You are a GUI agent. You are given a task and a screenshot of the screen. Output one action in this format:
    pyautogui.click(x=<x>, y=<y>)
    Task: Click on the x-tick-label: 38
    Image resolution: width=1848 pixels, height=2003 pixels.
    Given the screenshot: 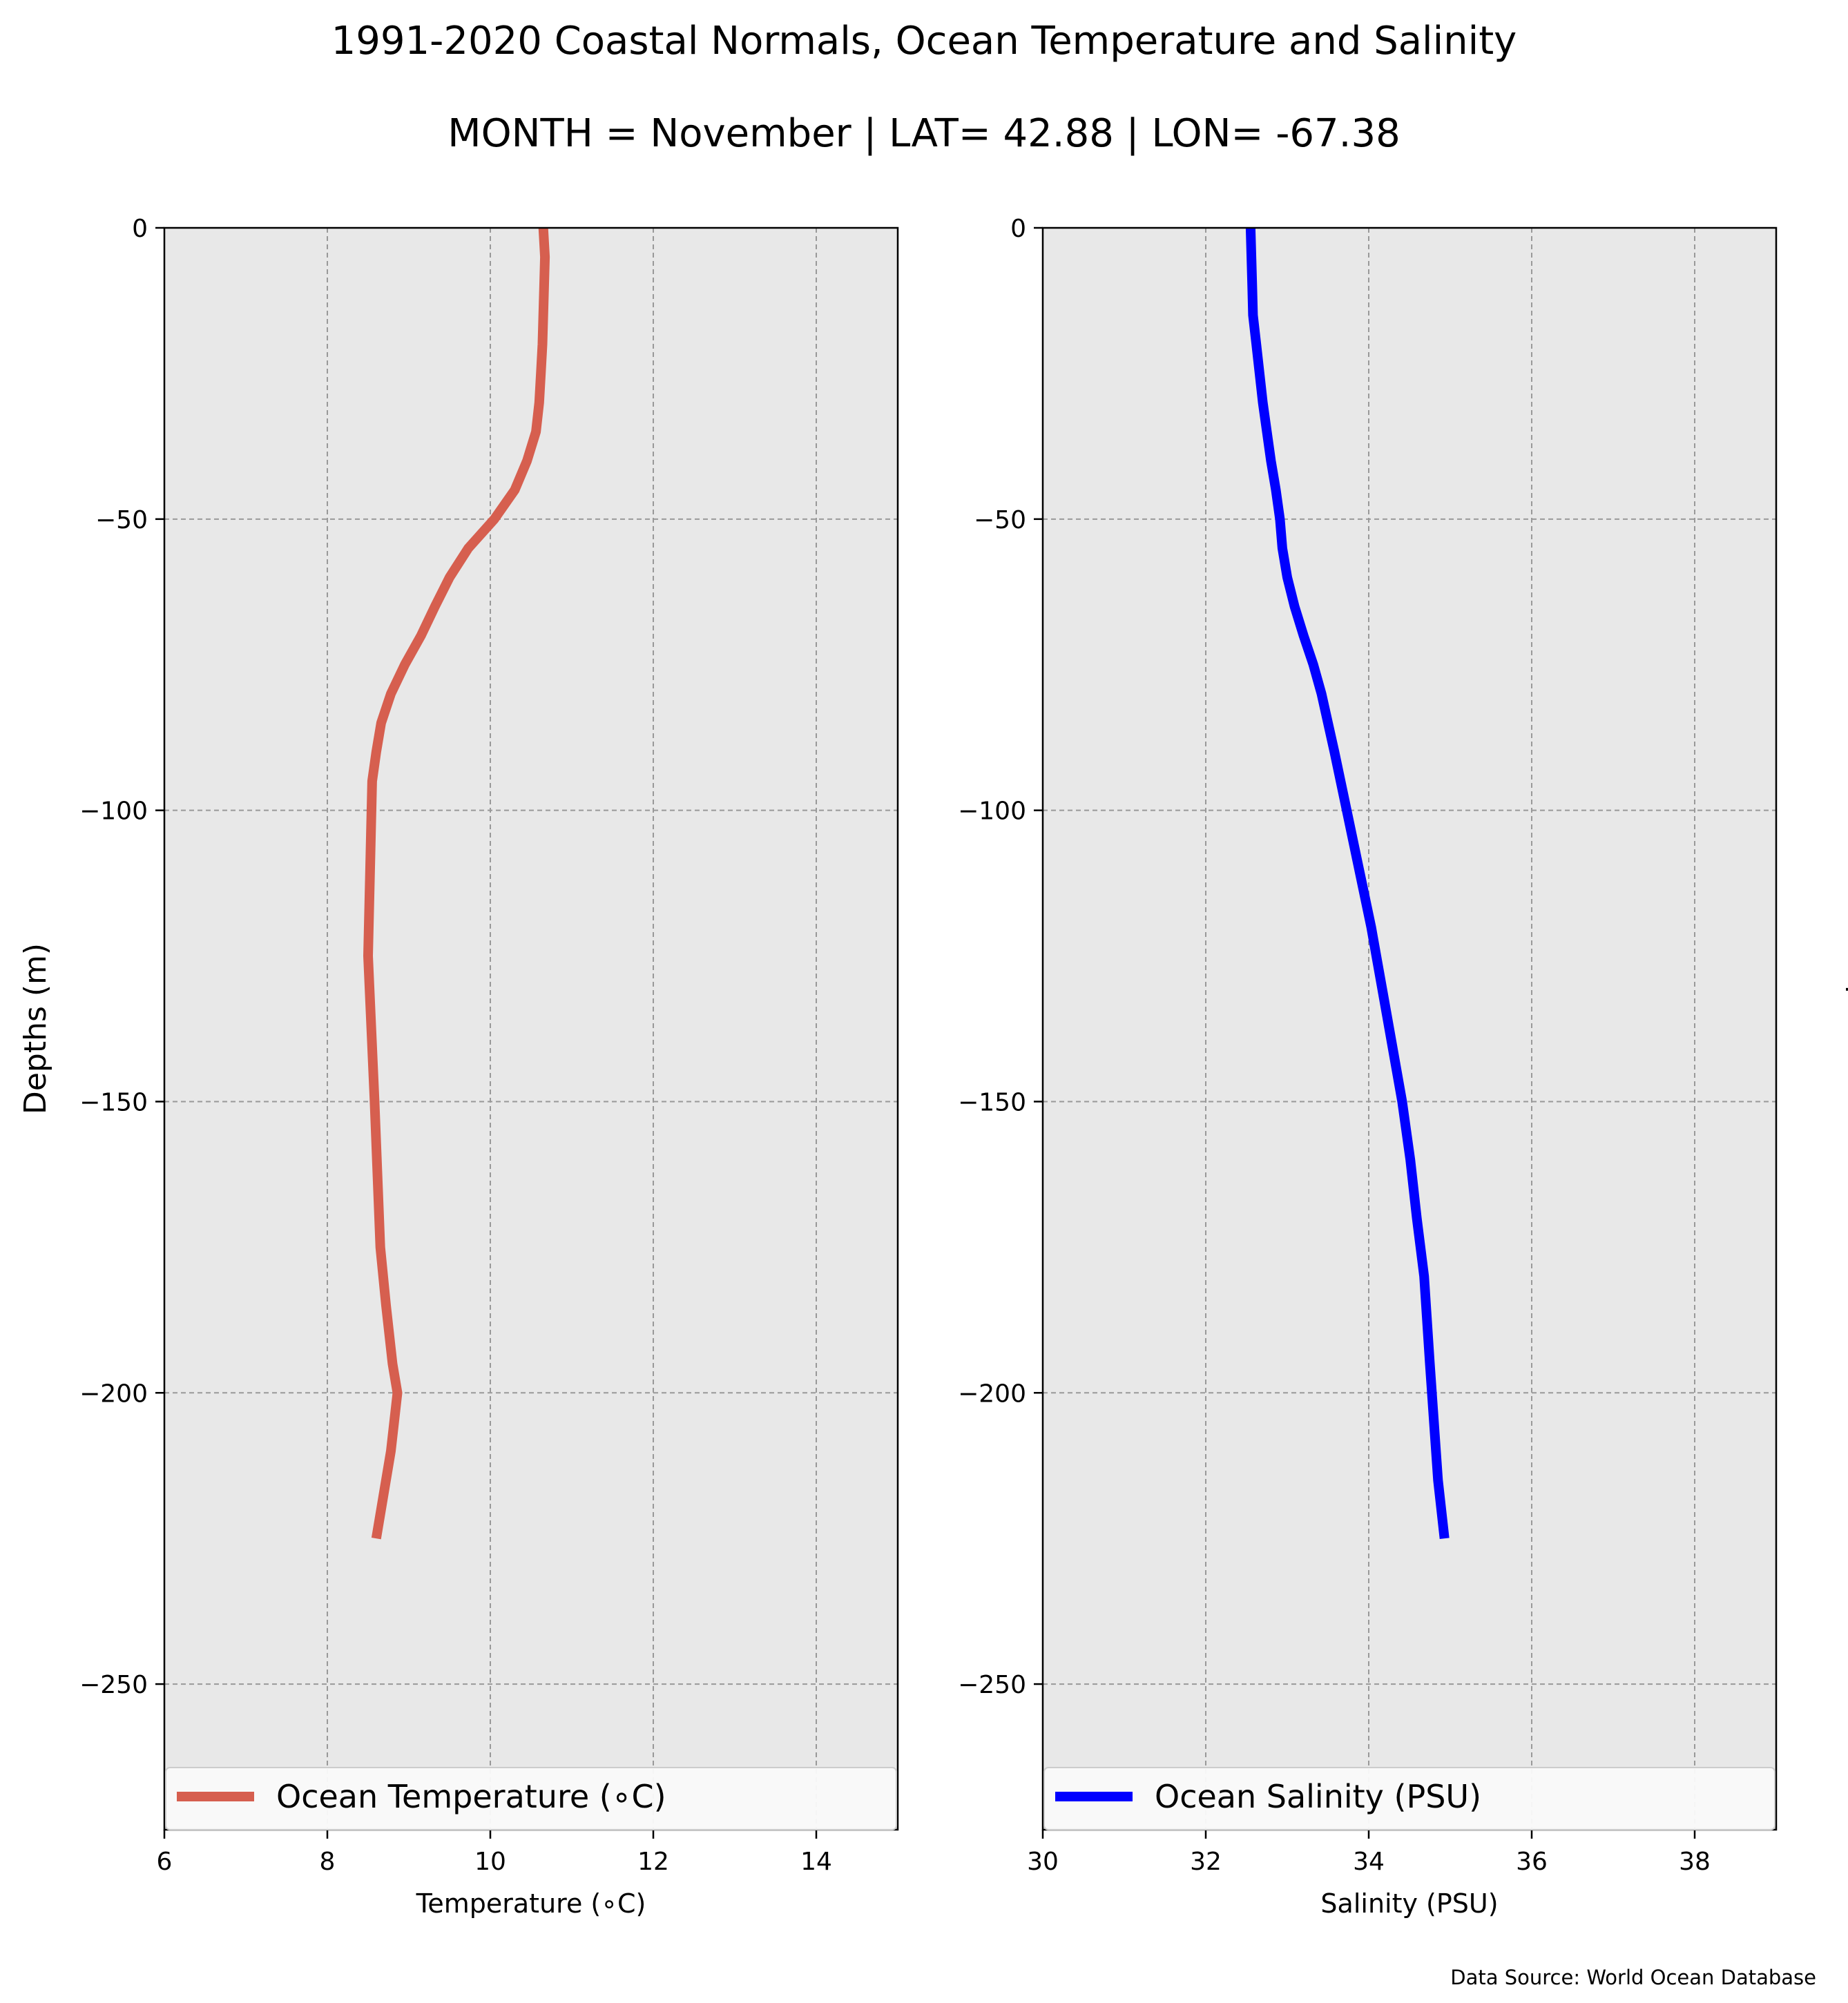 What is the action you would take?
    pyautogui.click(x=1695, y=1862)
    